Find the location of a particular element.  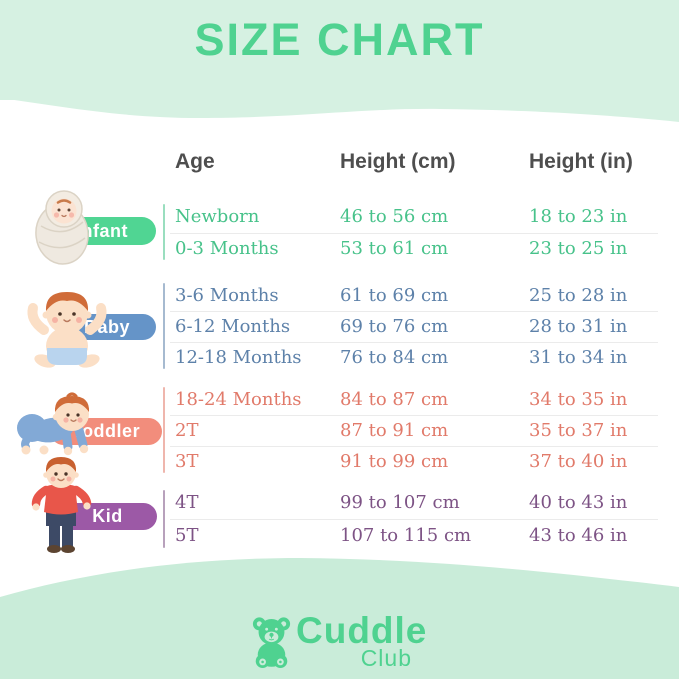

table-row: 6-12 Months 69 to 76 cm 28 to 31 in is located at coordinates (339, 327).